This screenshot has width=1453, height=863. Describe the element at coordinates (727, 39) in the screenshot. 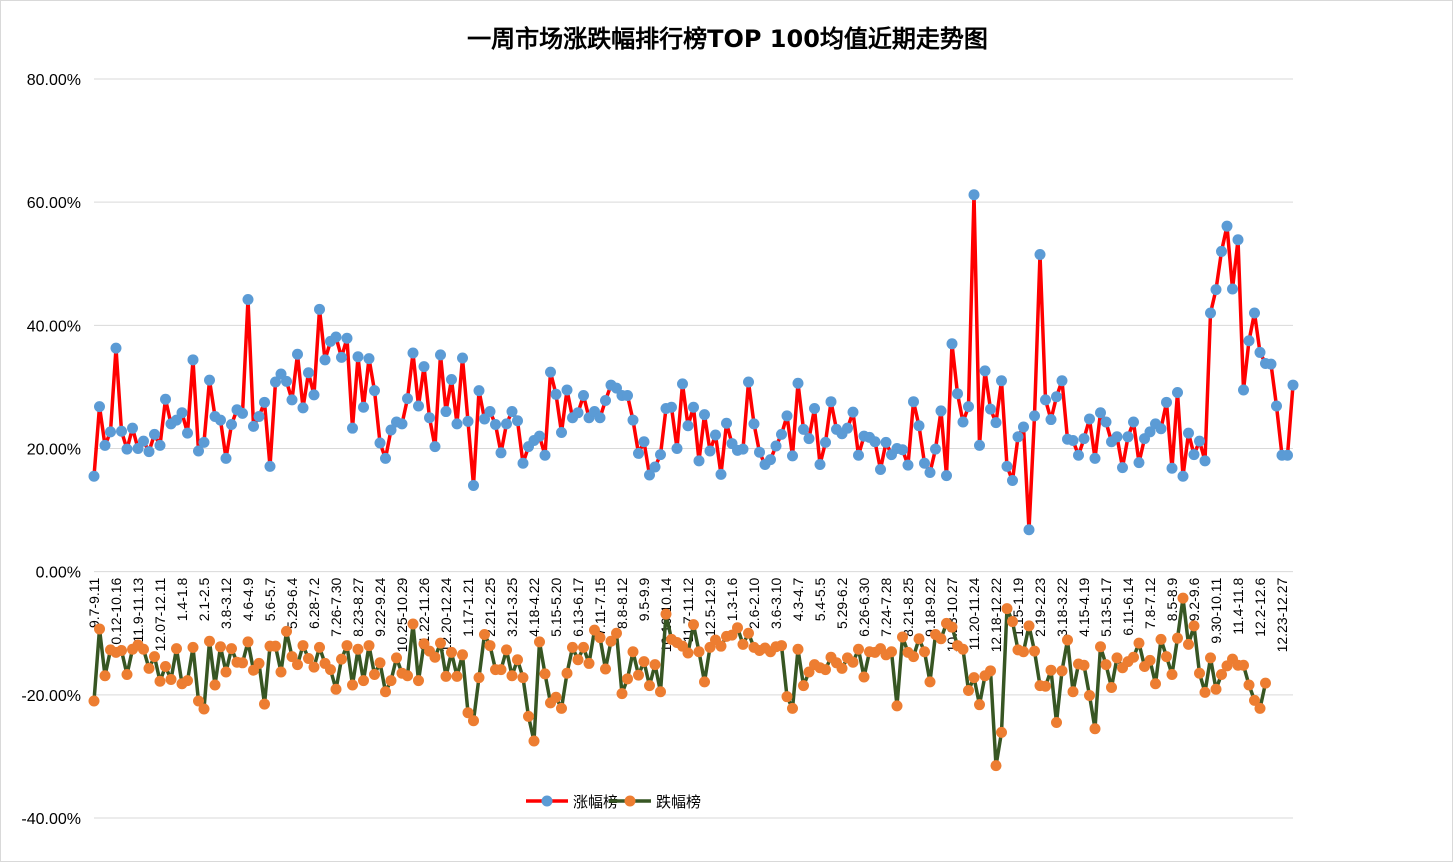

I see `chart-title: 一周市场涨跌幅排行榜TOP 100均值近期走势图` at that location.